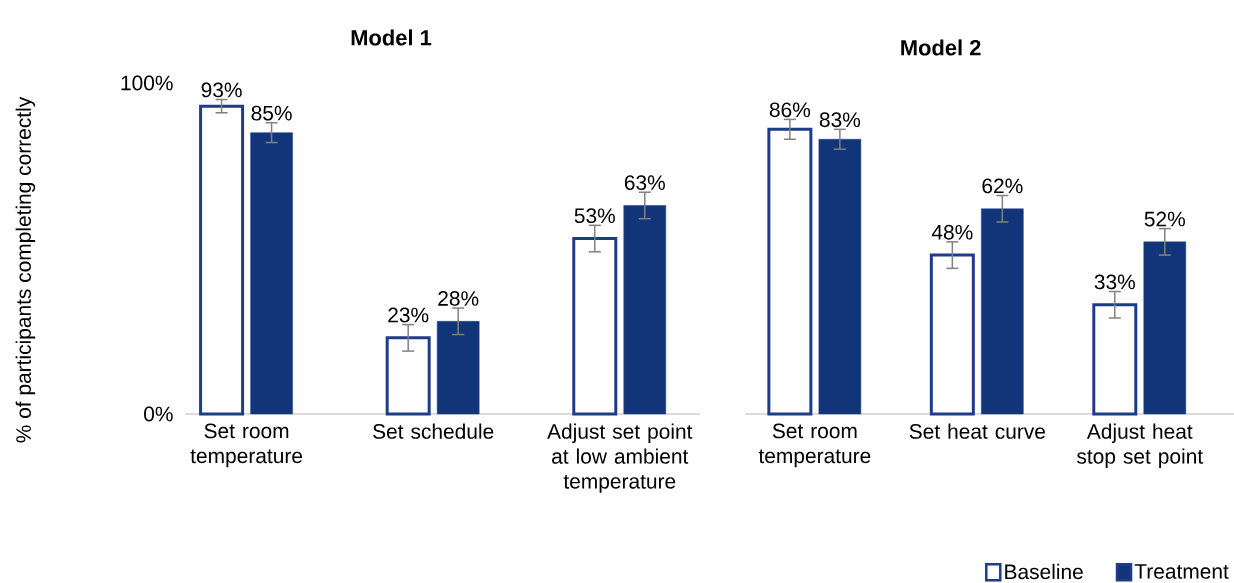 The height and width of the screenshot is (583, 1234). Describe the element at coordinates (1181, 571) in the screenshot. I see `legend-label: Treatment` at that location.